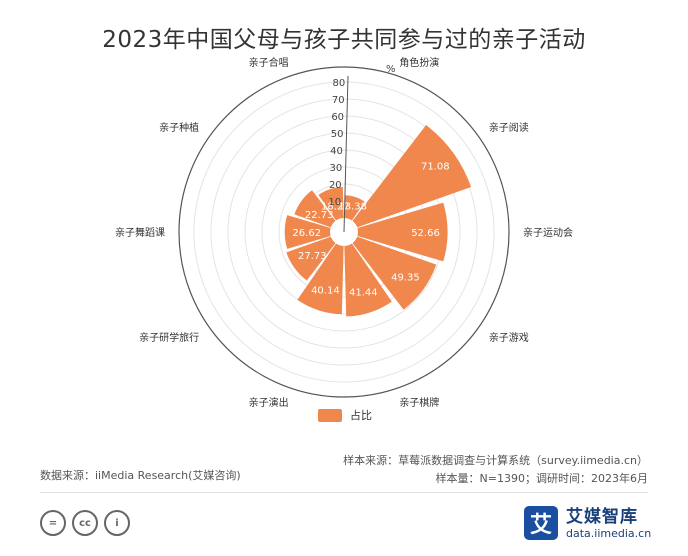 The width and height of the screenshot is (688, 556). Describe the element at coordinates (53, 523) in the screenshot. I see `equals-icon: =` at that location.